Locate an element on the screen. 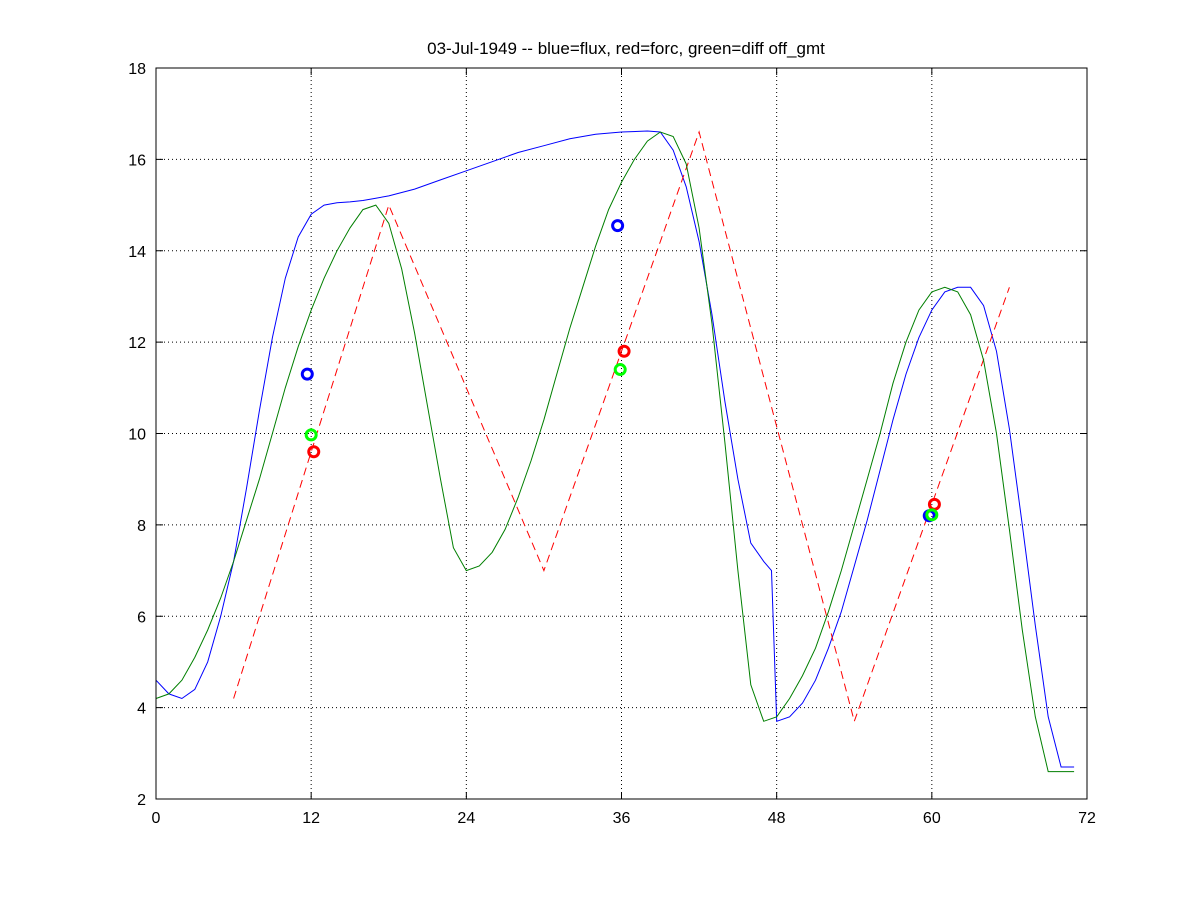  x-tick-label: 72 is located at coordinates (1087, 818).